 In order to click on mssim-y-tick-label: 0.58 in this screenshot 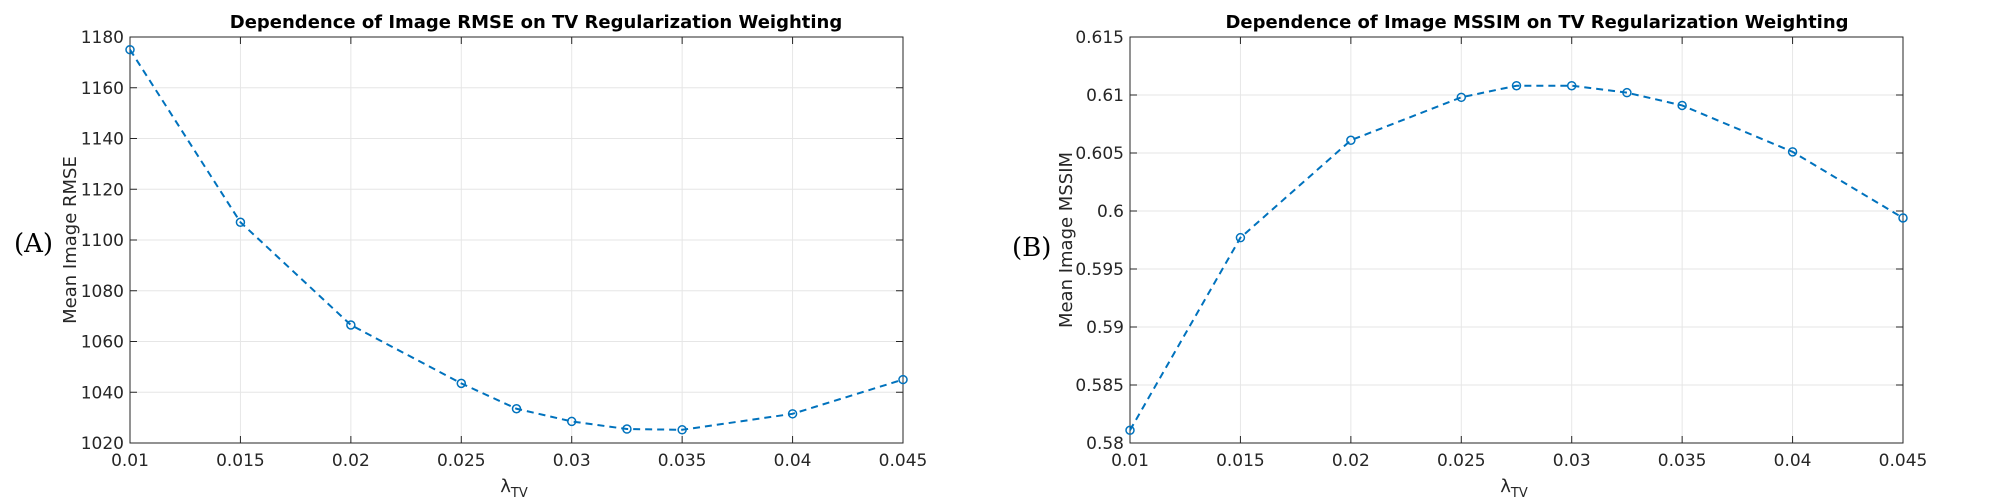, I will do `click(1105, 444)`.